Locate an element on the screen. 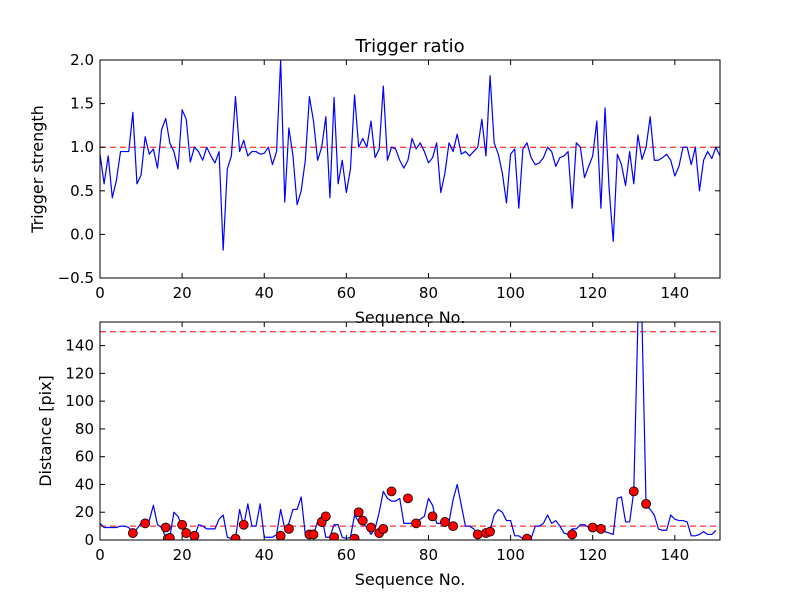 This screenshot has height=600, width=800. y-tick-label: 1.5 is located at coordinates (82, 104).